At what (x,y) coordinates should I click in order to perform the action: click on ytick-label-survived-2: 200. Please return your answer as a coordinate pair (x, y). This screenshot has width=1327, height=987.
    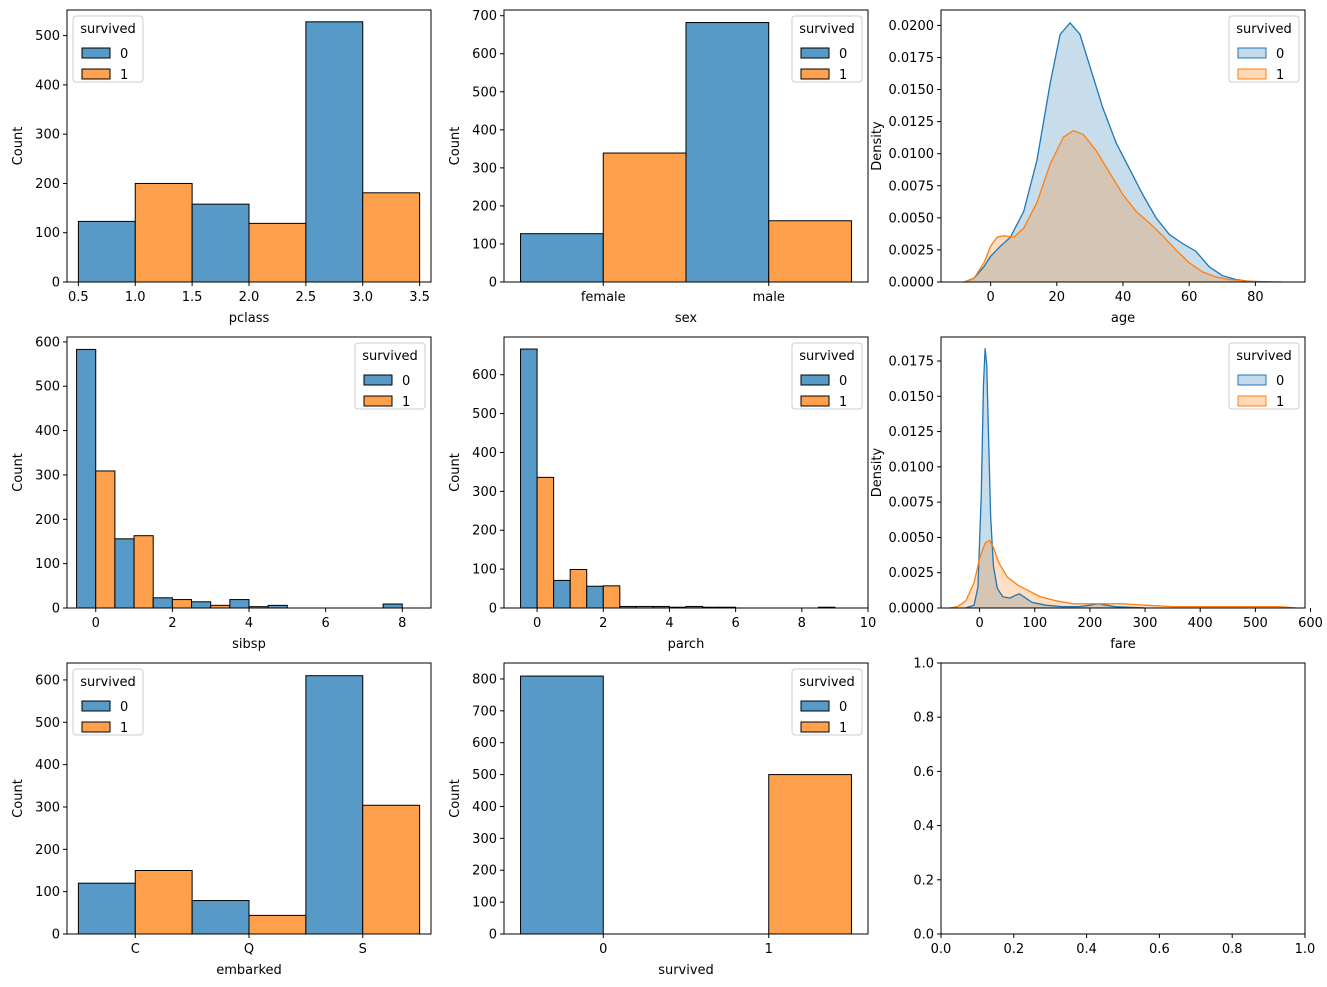
    Looking at the image, I should click on (484, 871).